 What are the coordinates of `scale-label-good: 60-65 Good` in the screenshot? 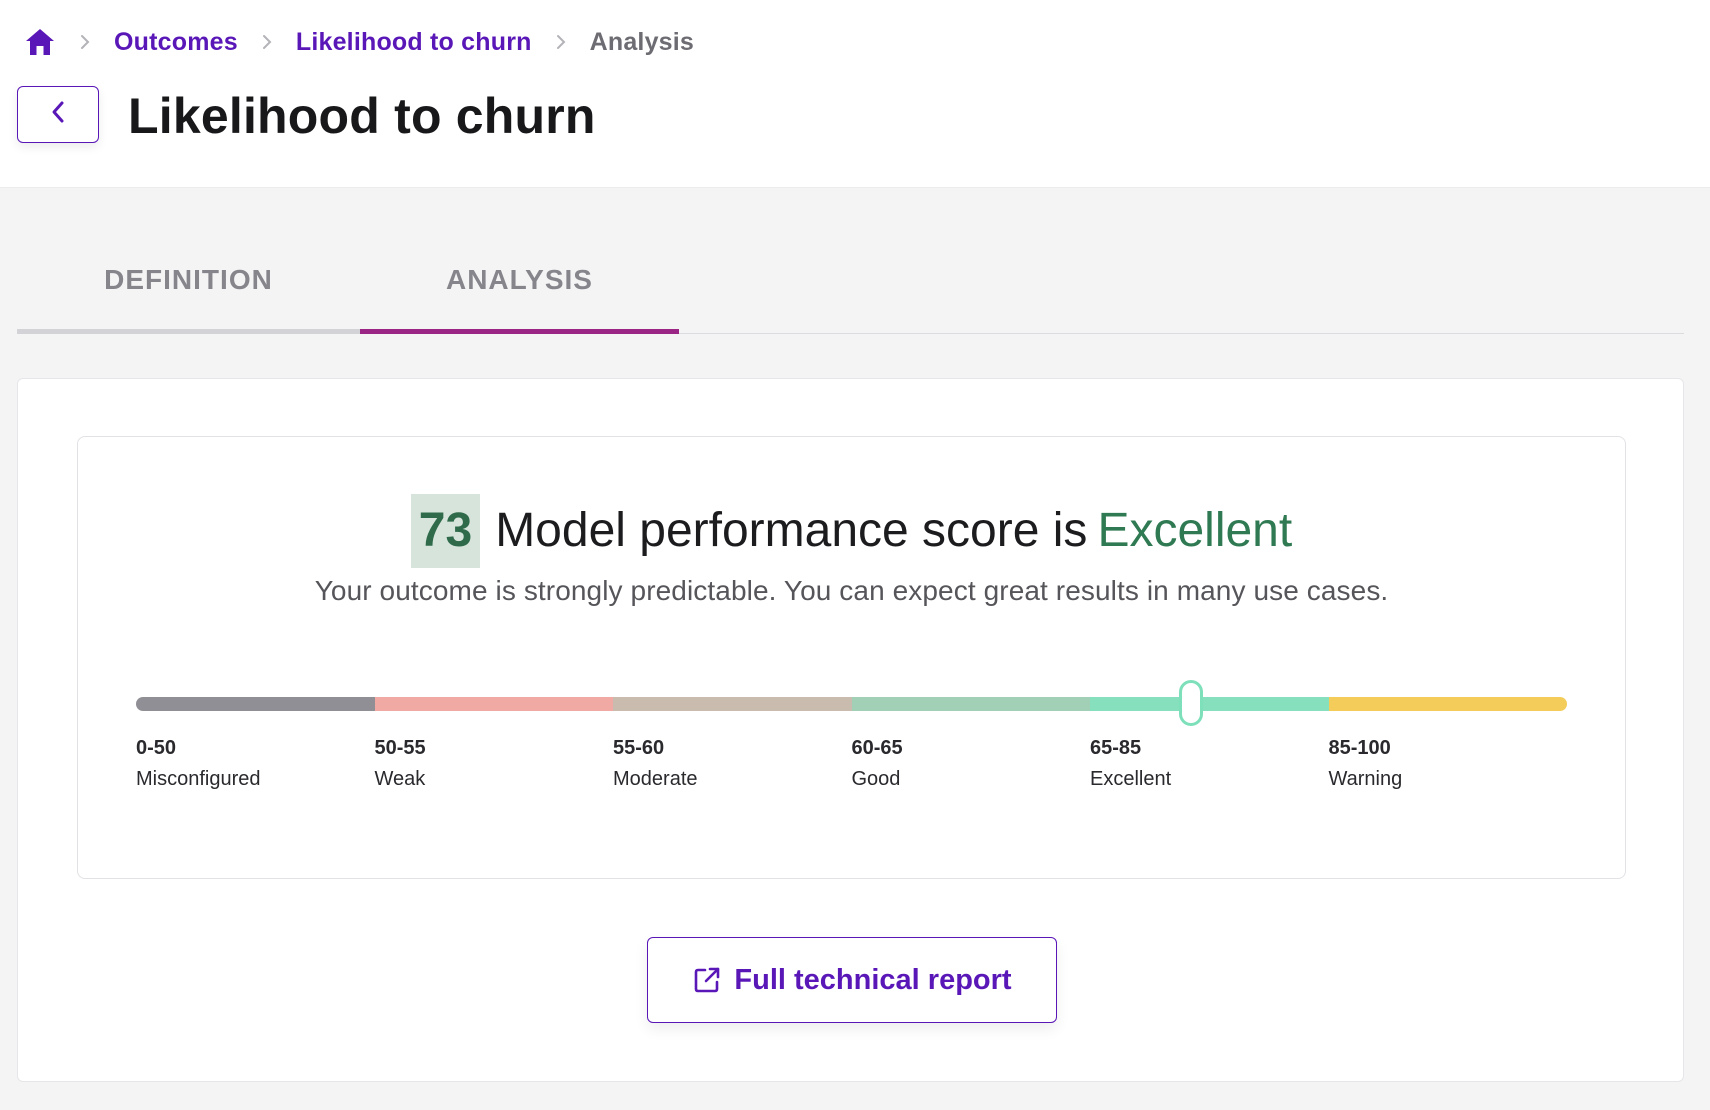 It's located at (877, 764).